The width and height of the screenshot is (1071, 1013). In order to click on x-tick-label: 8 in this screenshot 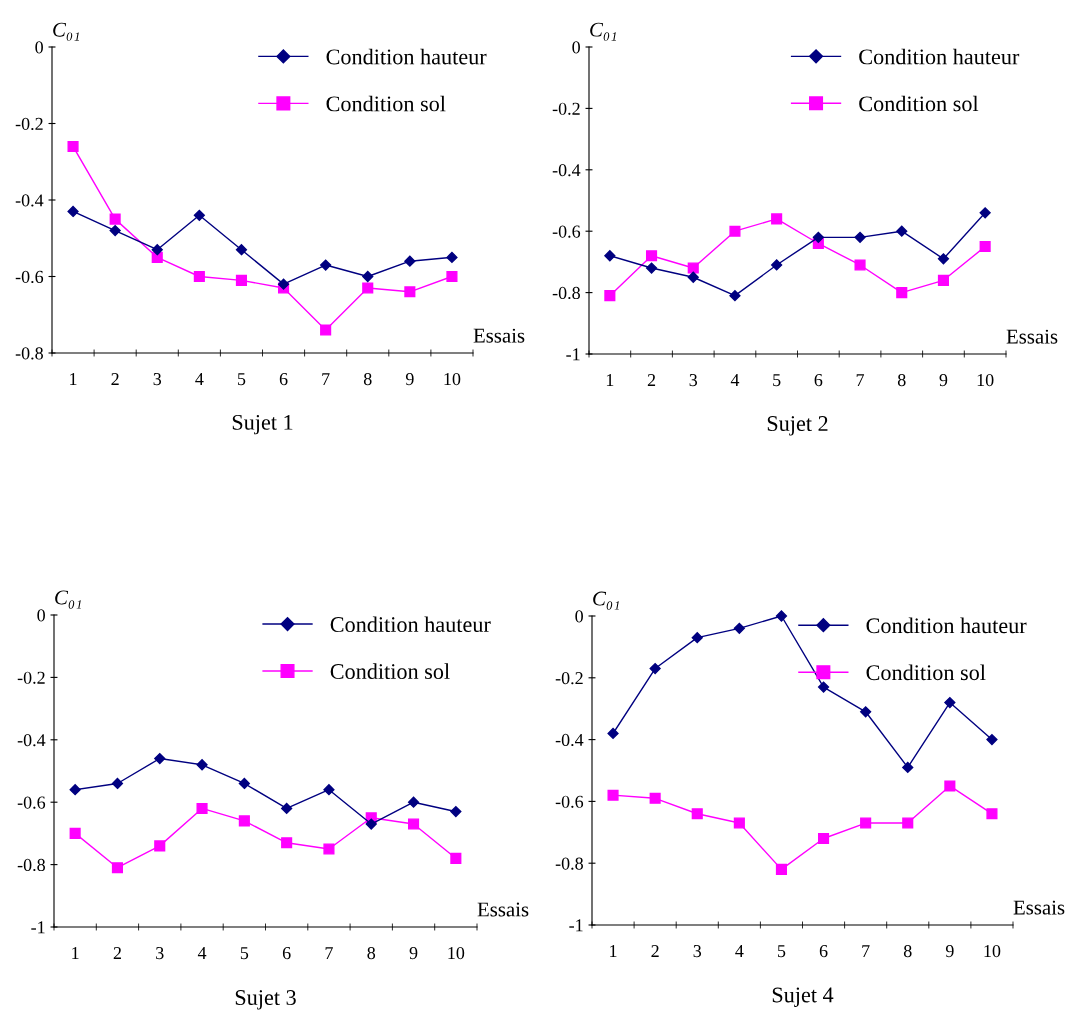, I will do `click(367, 379)`.